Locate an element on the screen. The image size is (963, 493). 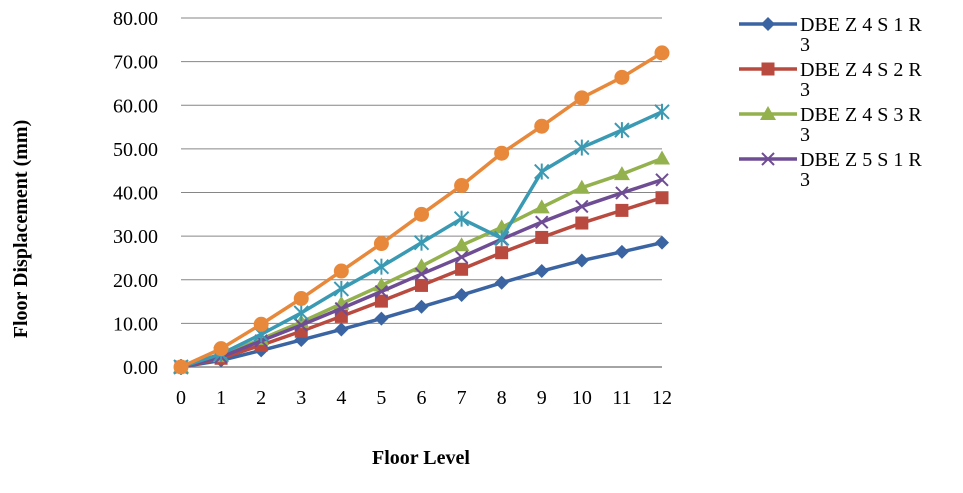
y-tick-label: 30.00 is located at coordinates (135, 237).